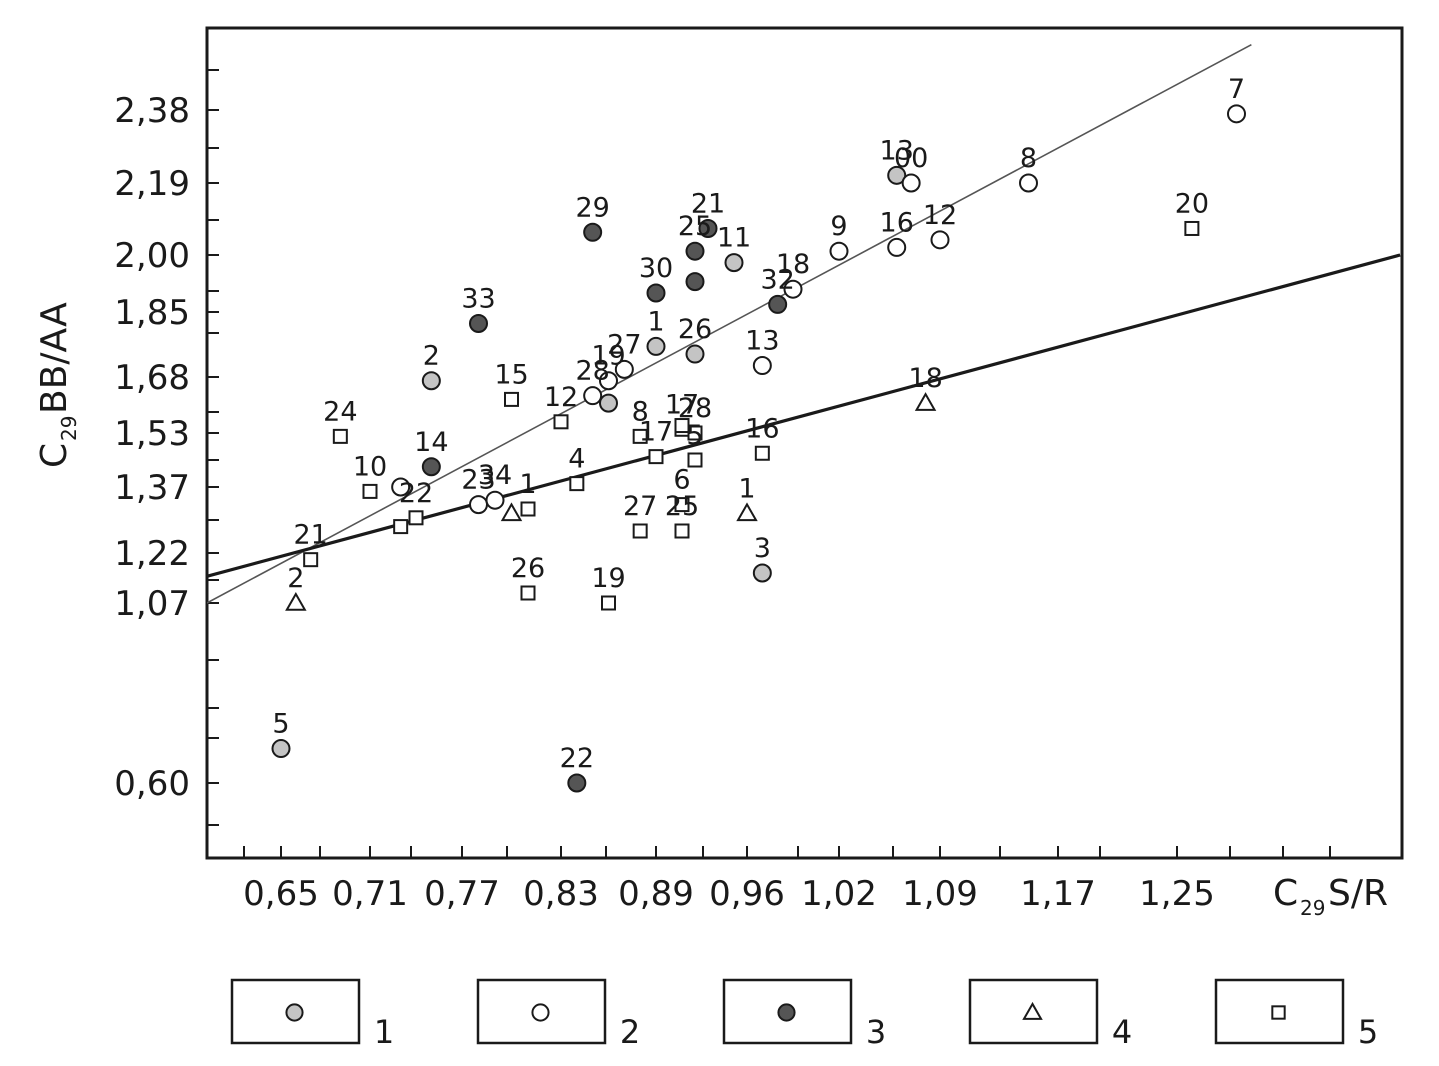 This screenshot has height=1066, width=1439. What do you see at coordinates (1058, 894) in the screenshot?
I see `x-tick-label: 1,17` at bounding box center [1058, 894].